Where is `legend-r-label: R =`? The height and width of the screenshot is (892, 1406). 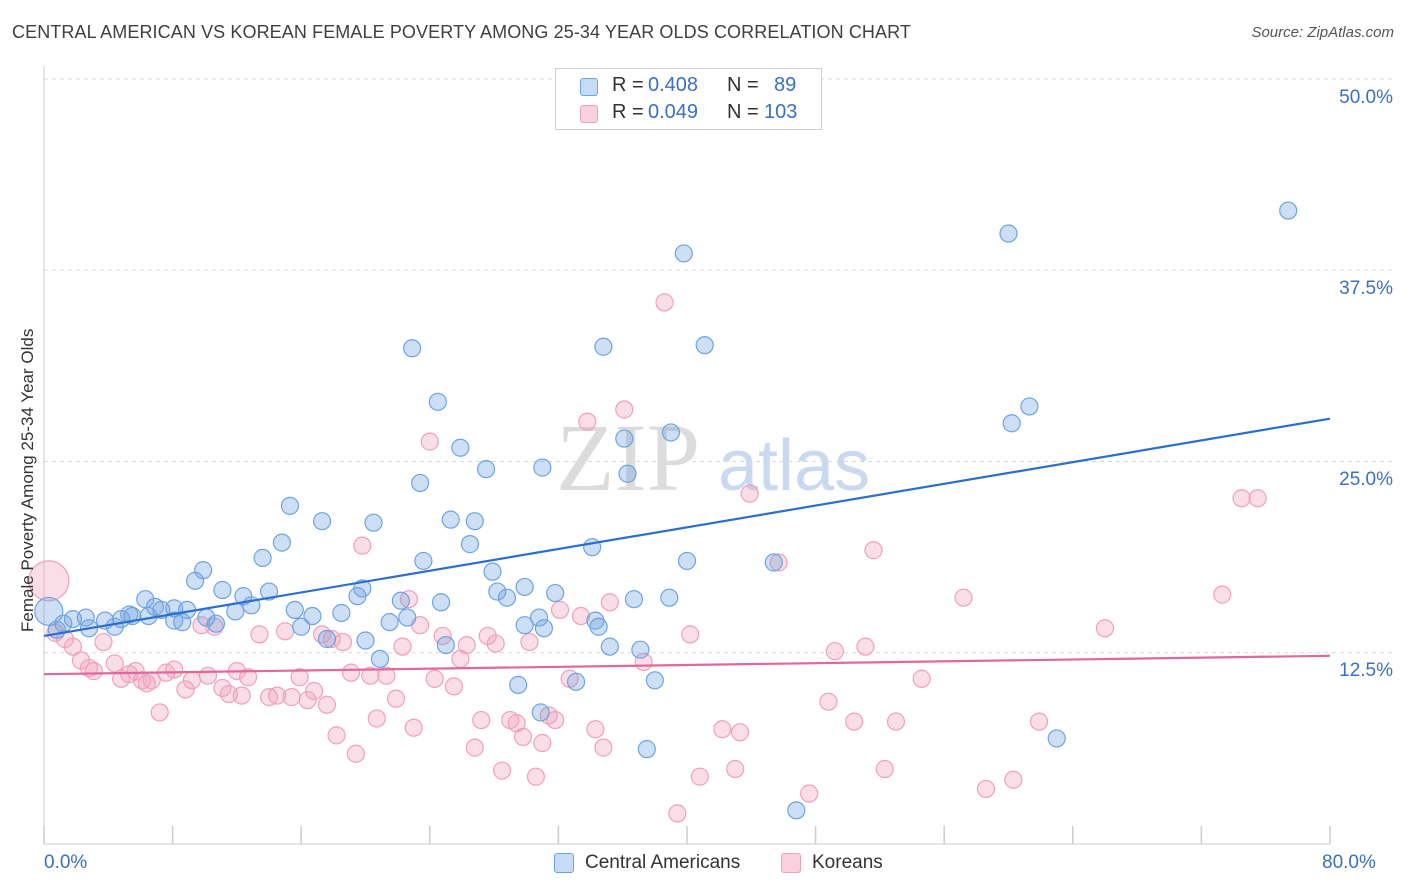
legend-r-label: R = is located at coordinates (628, 112).